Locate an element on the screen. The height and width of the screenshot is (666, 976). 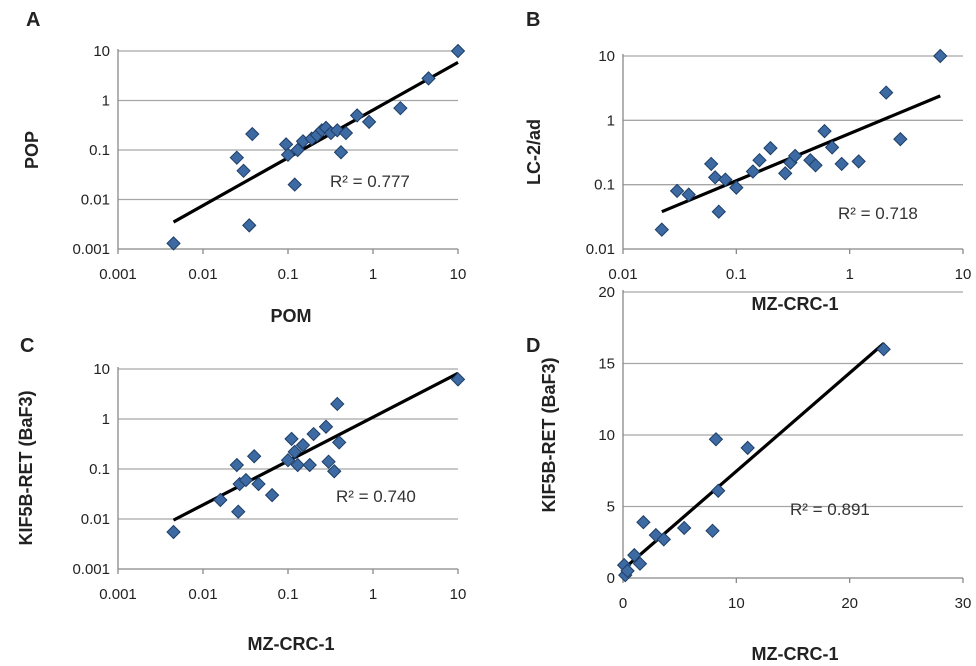
y-tick-label: 15 is located at coordinates (606, 364).